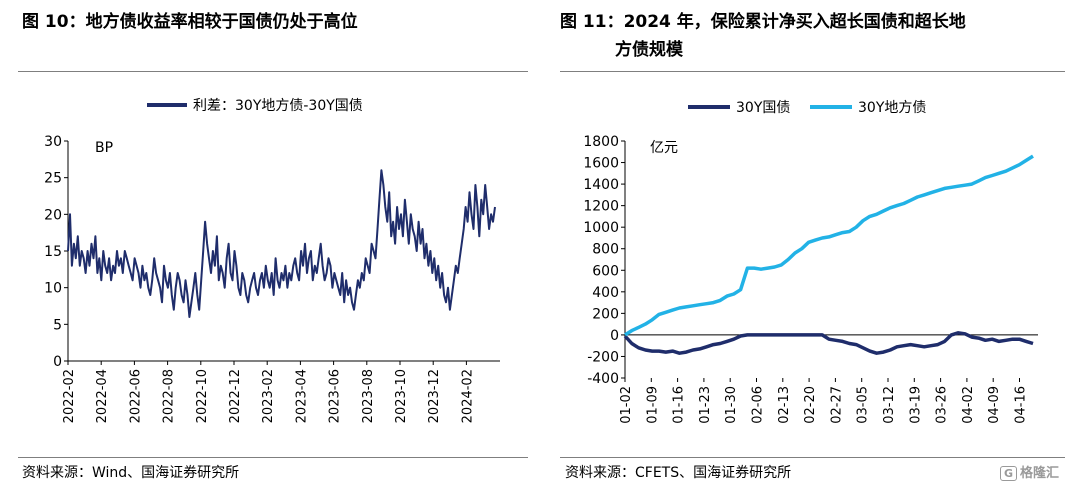 This screenshot has height=493, width=1080. I want to click on chart2-y-tick-label: 1000, so click(601, 228).